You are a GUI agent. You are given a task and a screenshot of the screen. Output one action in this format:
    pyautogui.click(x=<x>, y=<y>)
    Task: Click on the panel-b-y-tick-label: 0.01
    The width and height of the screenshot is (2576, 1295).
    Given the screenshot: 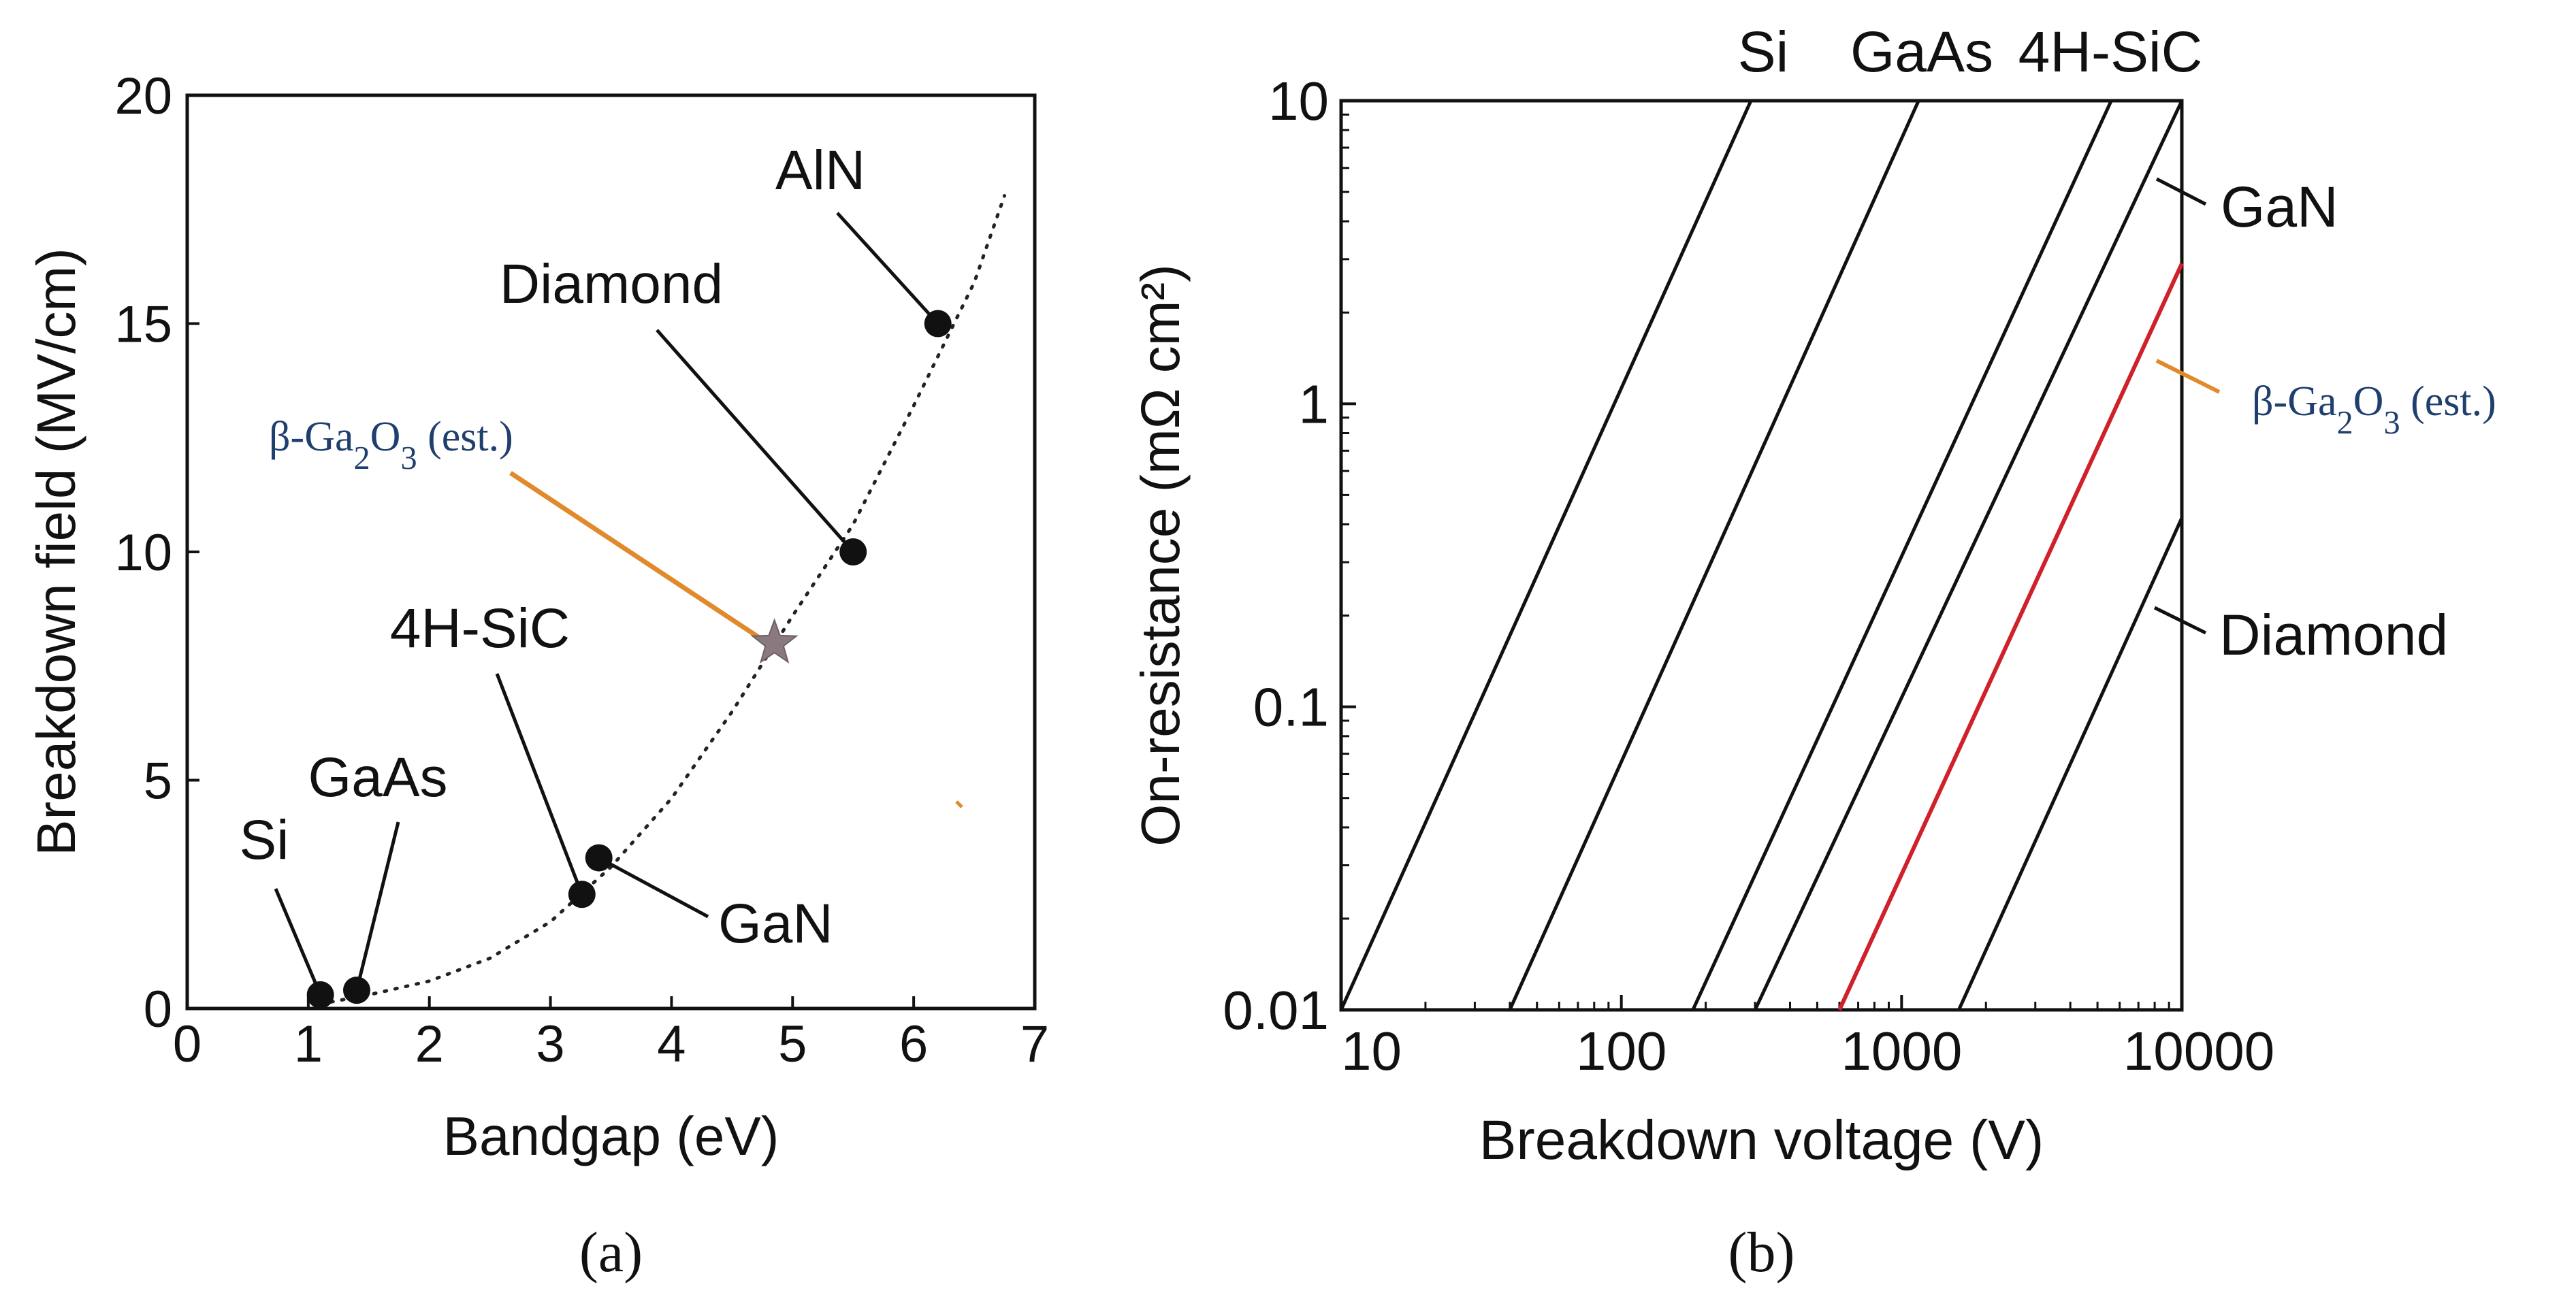 What is the action you would take?
    pyautogui.click(x=1276, y=1010)
    